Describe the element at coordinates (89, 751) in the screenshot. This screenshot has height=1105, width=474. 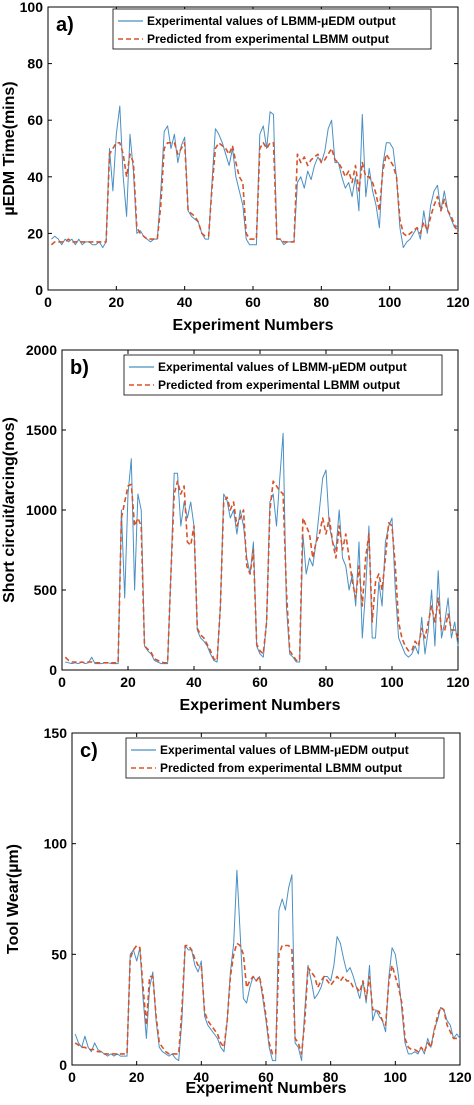
I see `panel-label: c)` at that location.